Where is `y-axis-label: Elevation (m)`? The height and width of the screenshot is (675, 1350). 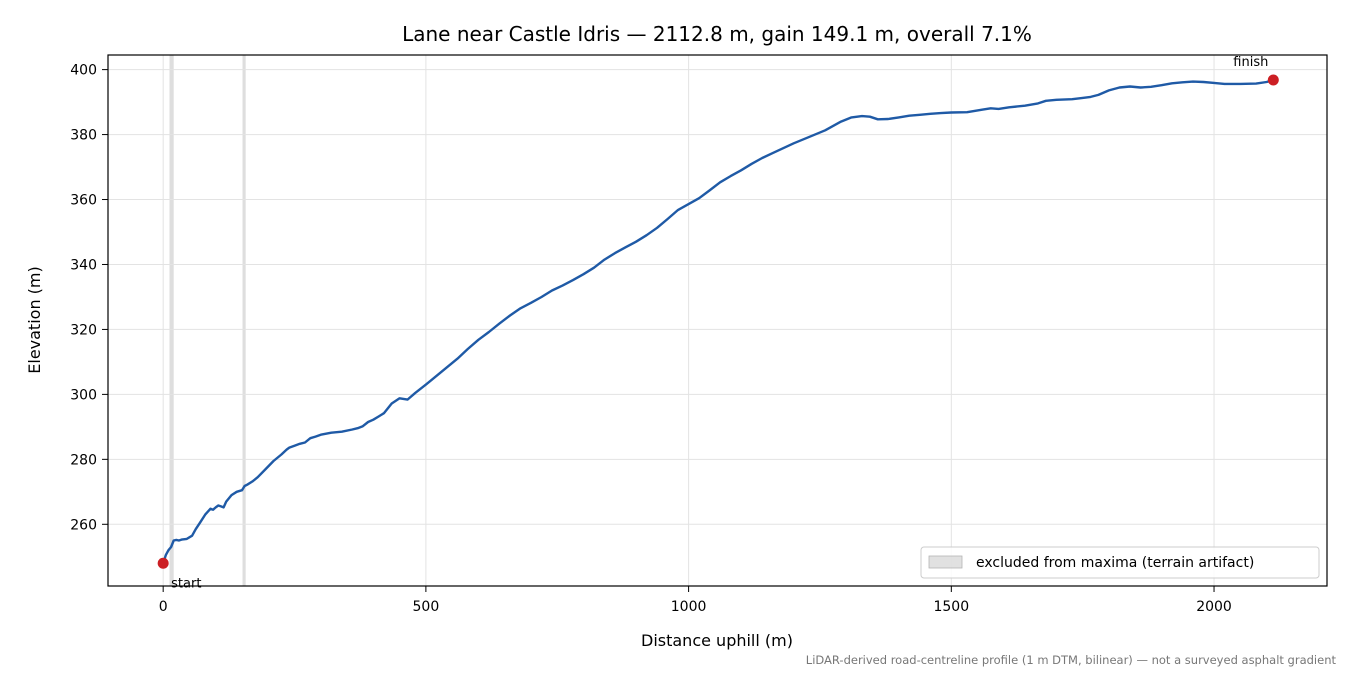 y-axis-label: Elevation (m) is located at coordinates (34, 319).